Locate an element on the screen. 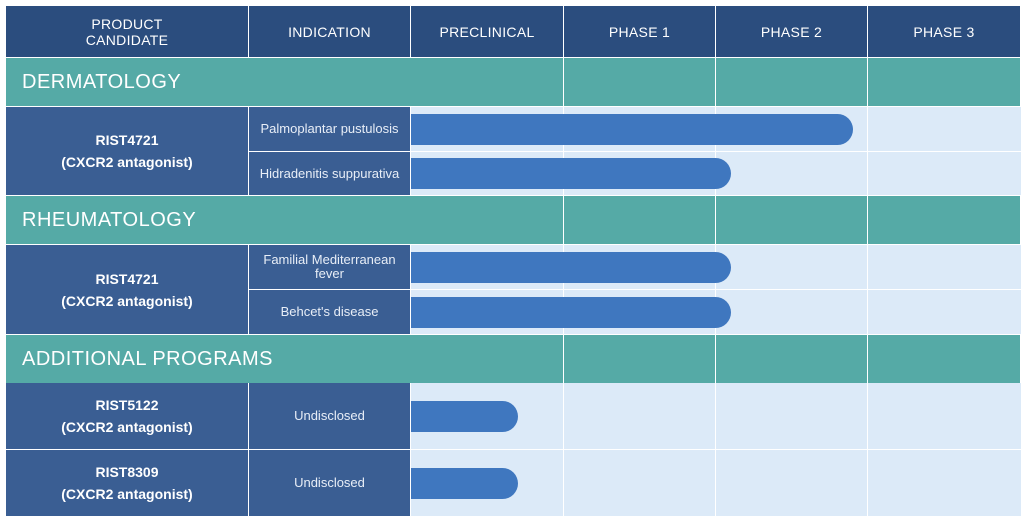 This screenshot has width=1024, height=519. indication-label: Familial Mediterranean fever is located at coordinates (329, 266).